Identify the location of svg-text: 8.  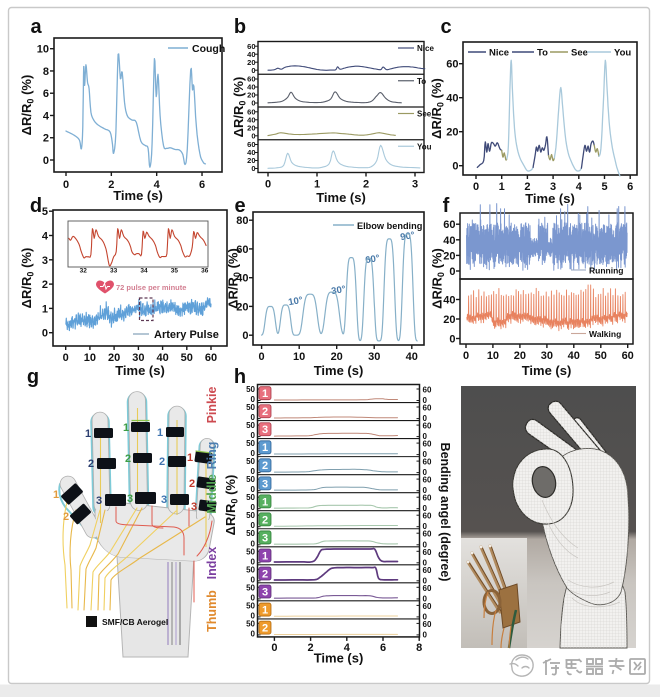
(46, 72).